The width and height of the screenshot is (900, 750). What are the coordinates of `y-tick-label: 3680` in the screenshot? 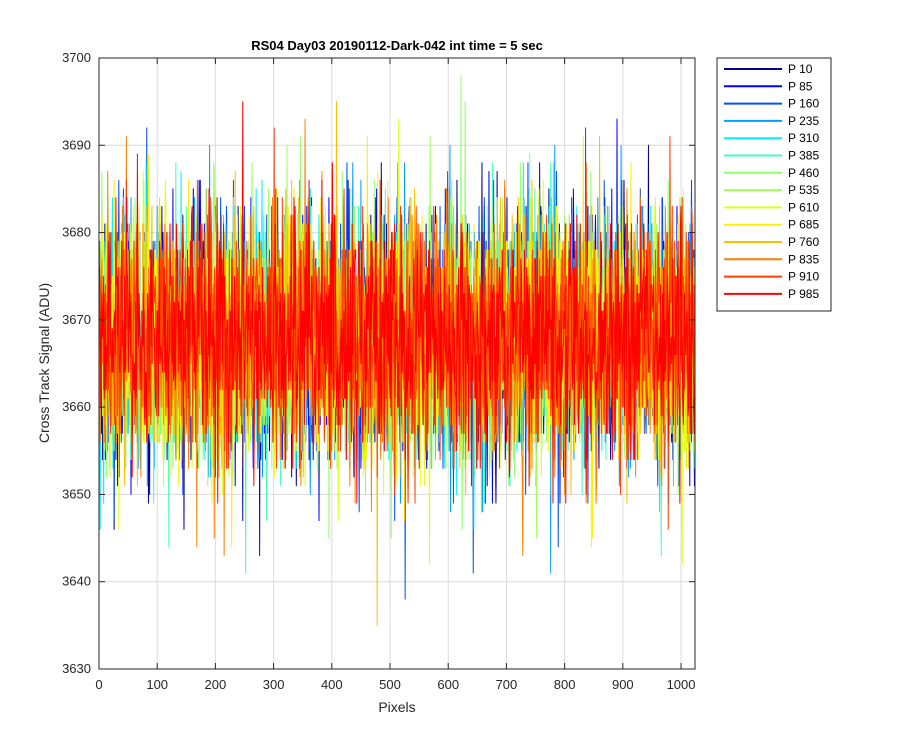 It's located at (76, 232).